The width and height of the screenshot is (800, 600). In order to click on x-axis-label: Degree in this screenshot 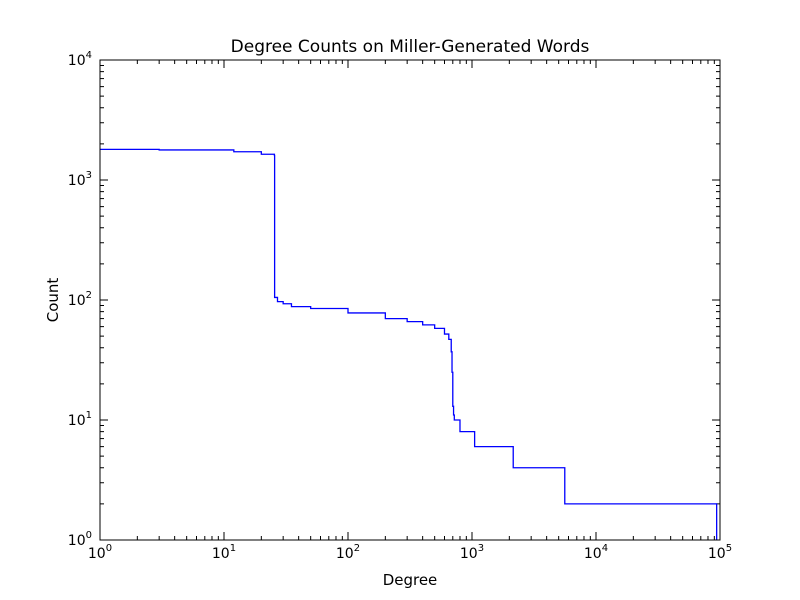, I will do `click(410, 580)`.